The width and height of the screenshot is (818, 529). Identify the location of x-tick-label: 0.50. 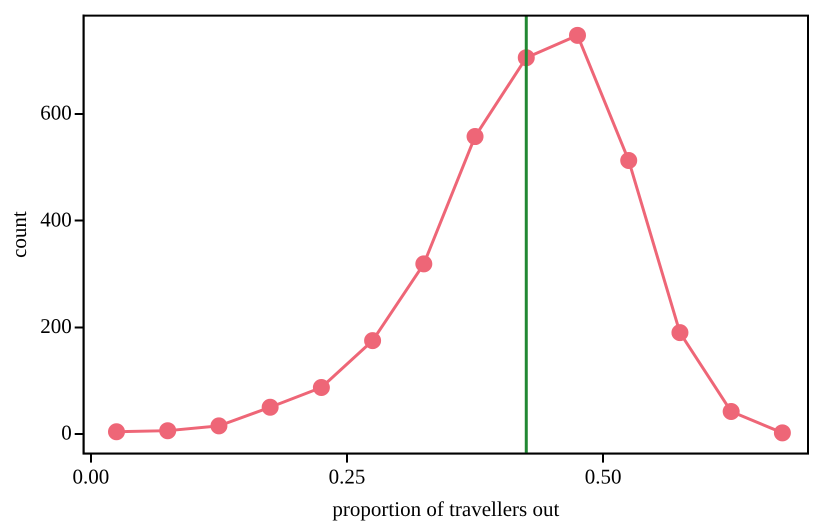
(603, 476).